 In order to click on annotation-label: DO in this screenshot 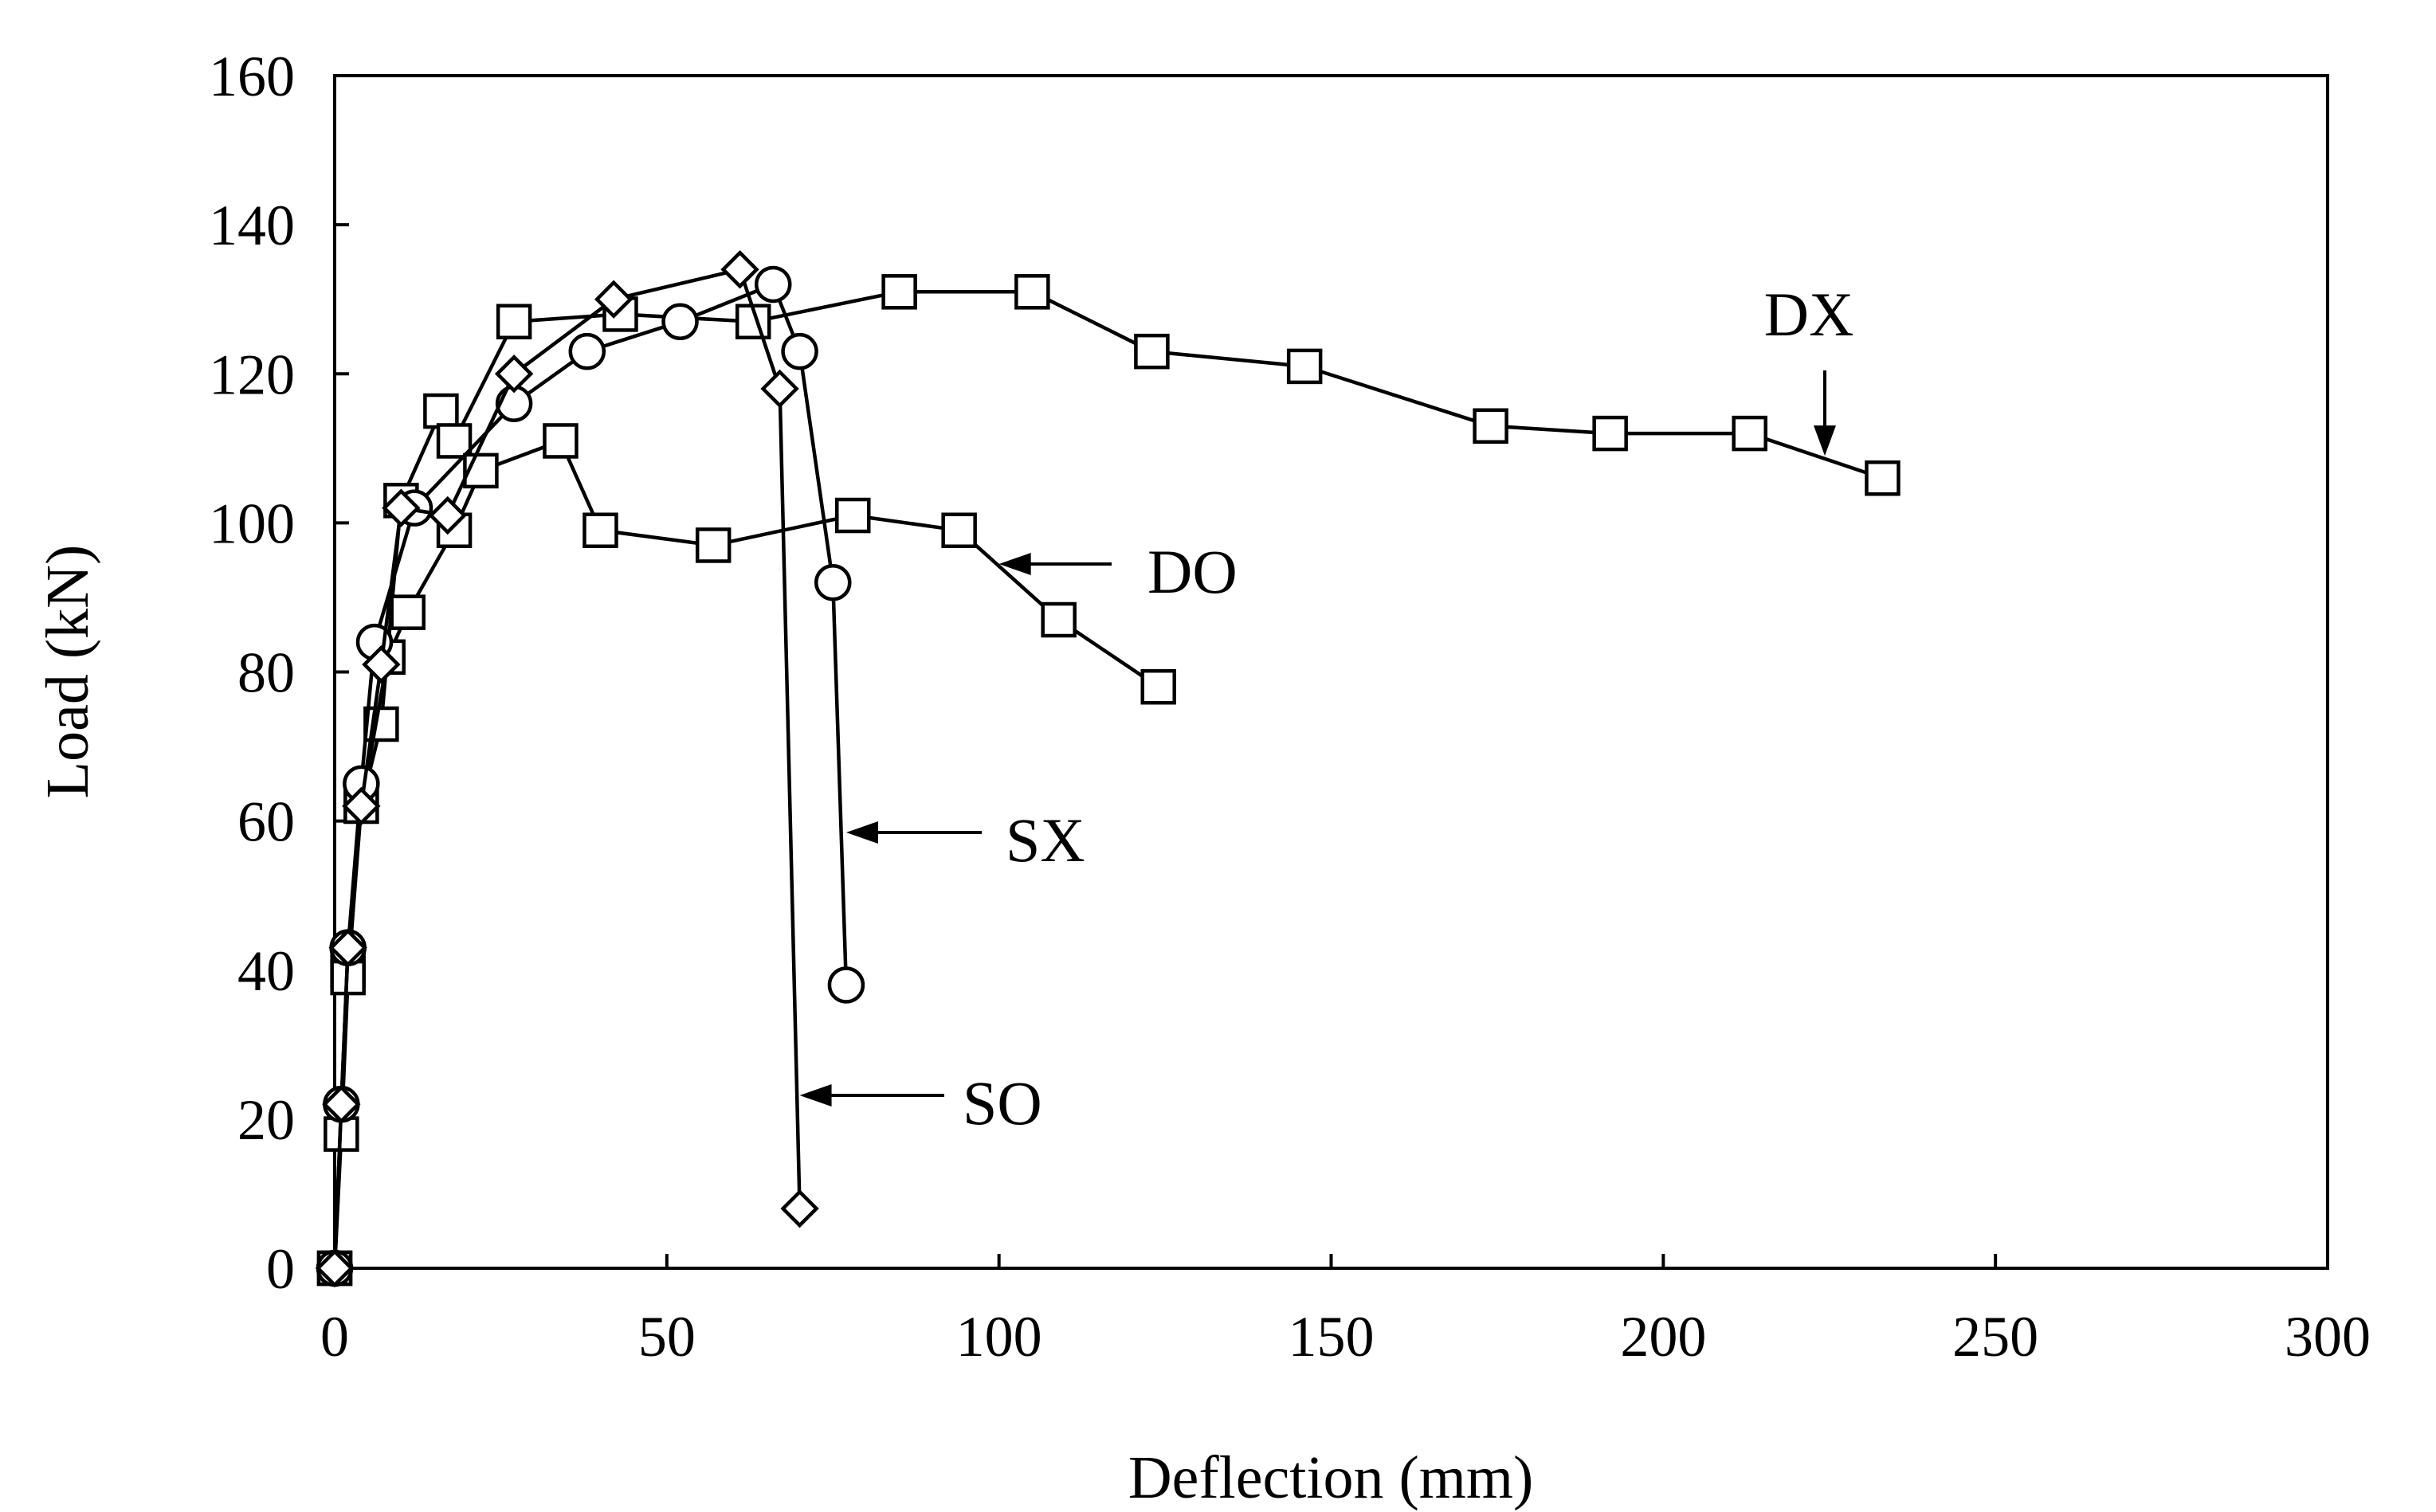, I will do `click(1192, 571)`.